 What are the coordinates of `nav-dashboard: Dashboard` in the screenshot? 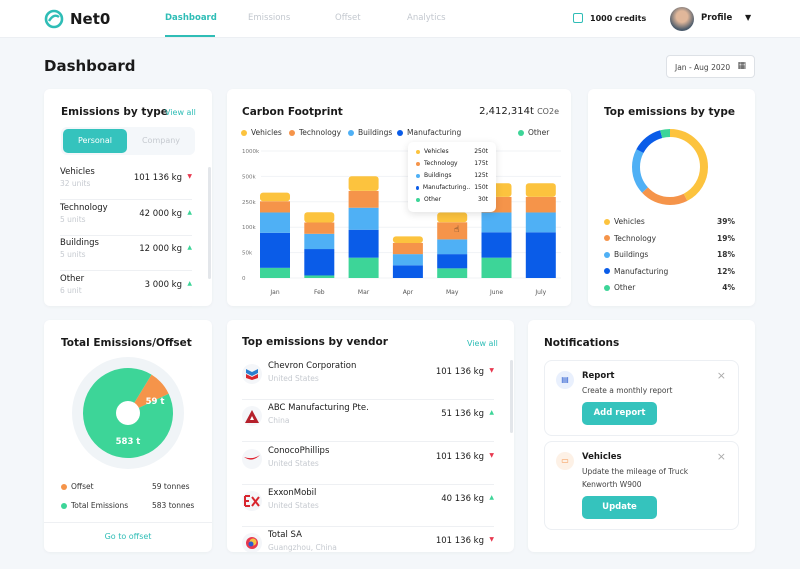 It's located at (191, 18).